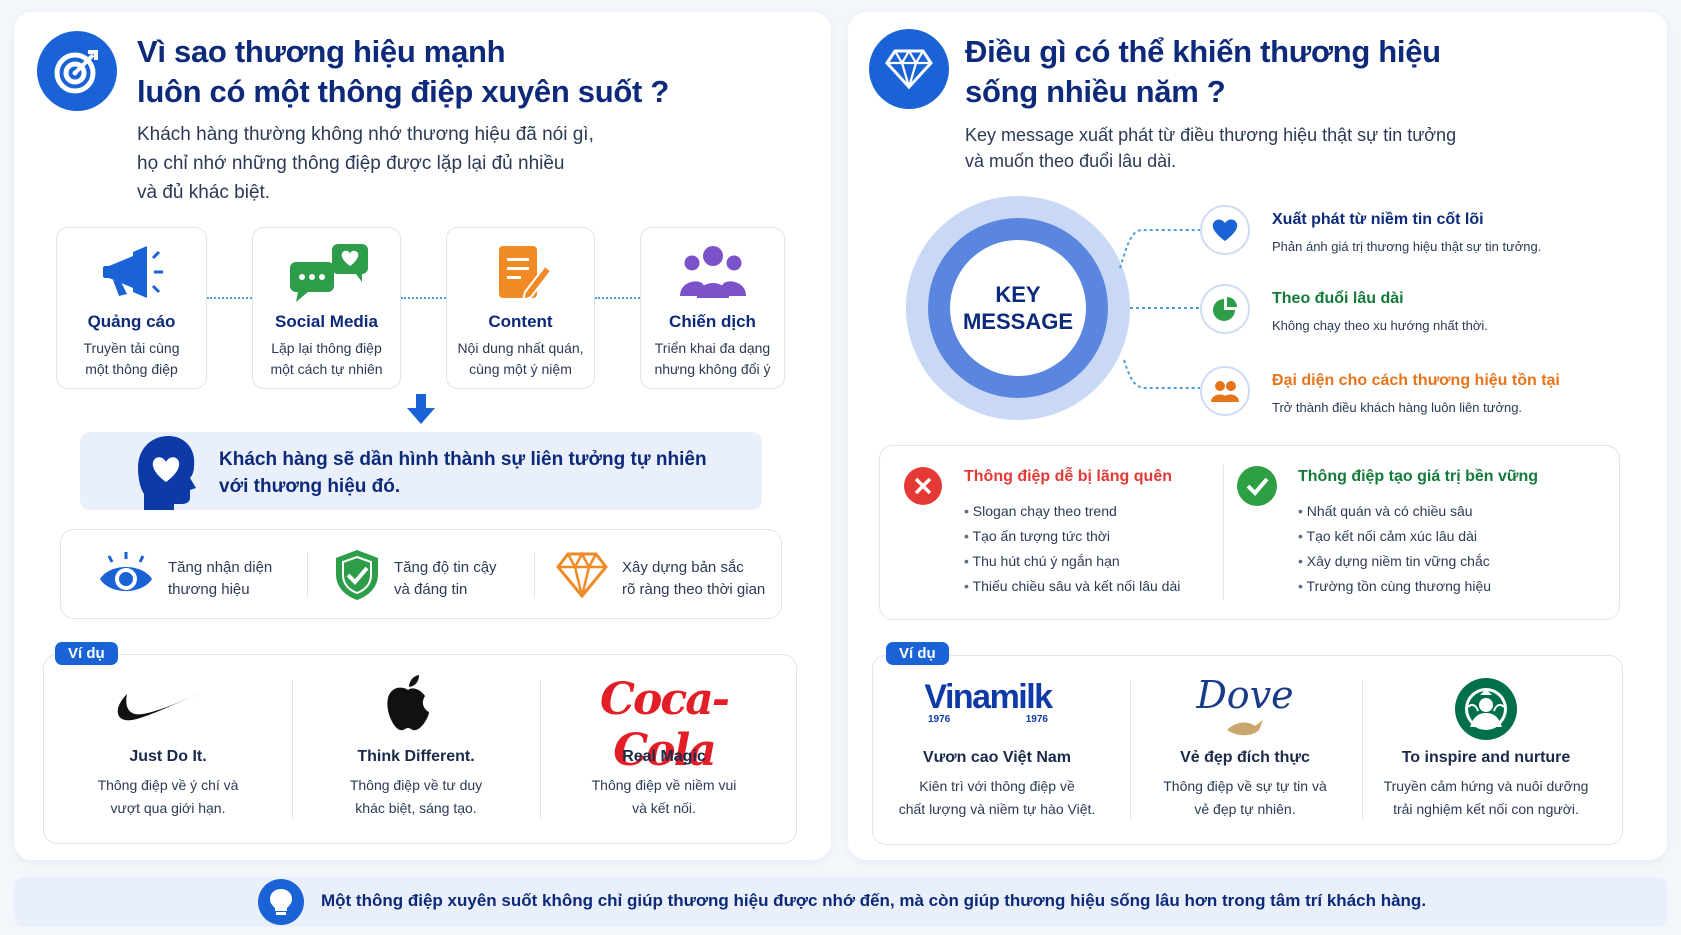  I want to click on left-title-line2: luôn có một thông điệp xuyên suốt ?, so click(403, 91).